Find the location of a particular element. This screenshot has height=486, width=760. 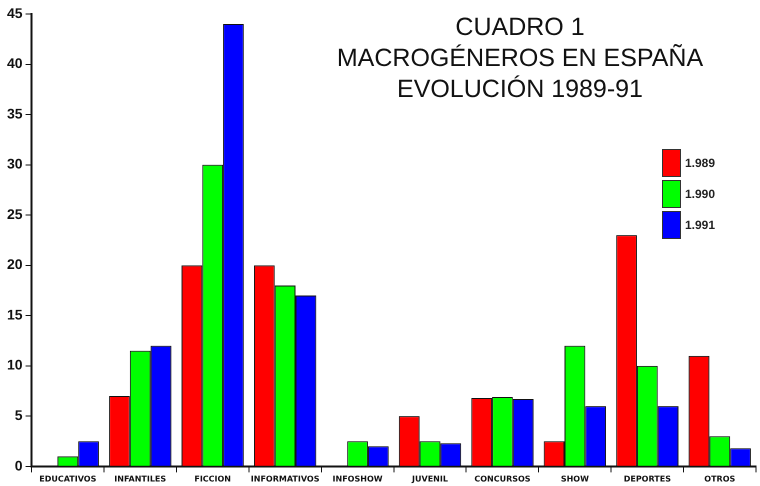

x-tick-label: INFANTILES is located at coordinates (140, 479).